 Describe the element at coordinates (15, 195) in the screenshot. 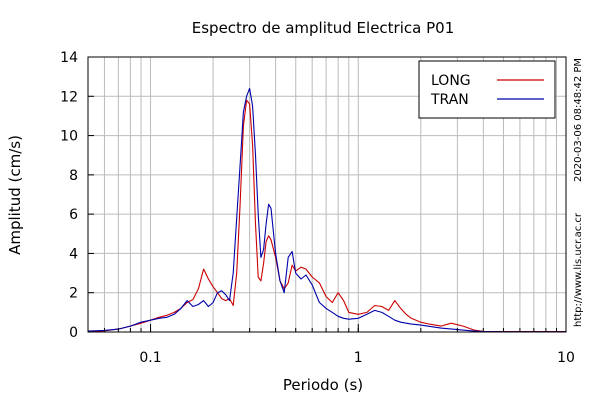

I see `y-axis-label: Amplitud (cm/s)` at that location.